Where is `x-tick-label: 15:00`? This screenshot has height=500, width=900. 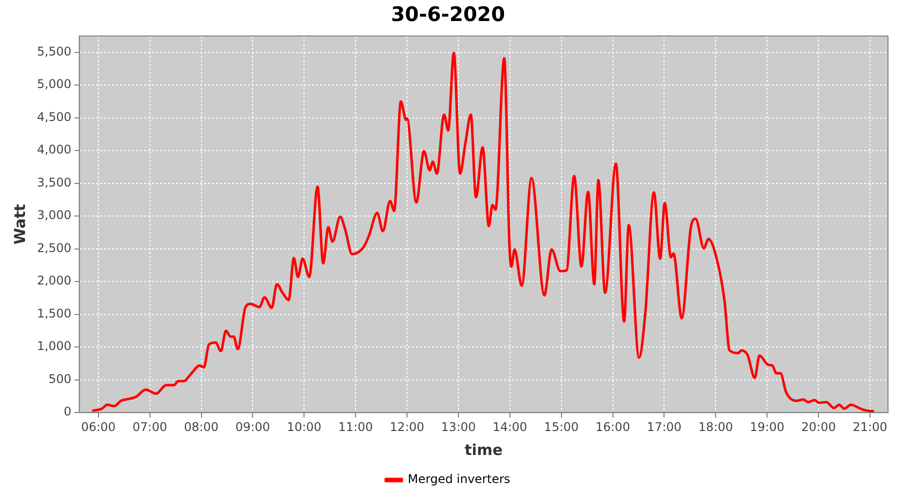 x-tick-label: 15:00 is located at coordinates (561, 427).